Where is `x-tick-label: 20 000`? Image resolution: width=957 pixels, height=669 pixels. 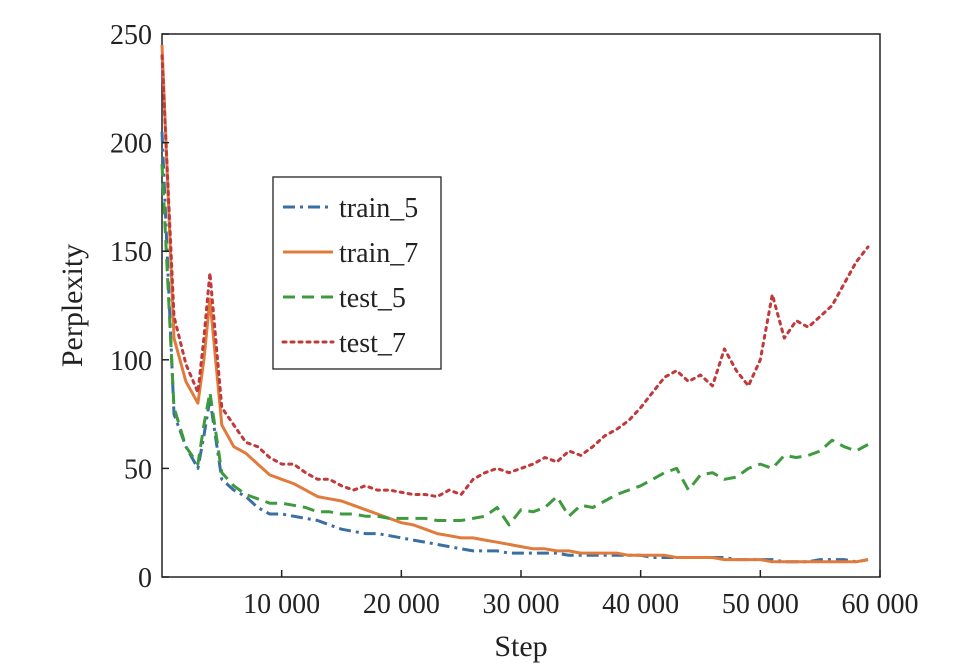
x-tick-label: 20 000 is located at coordinates (401, 604).